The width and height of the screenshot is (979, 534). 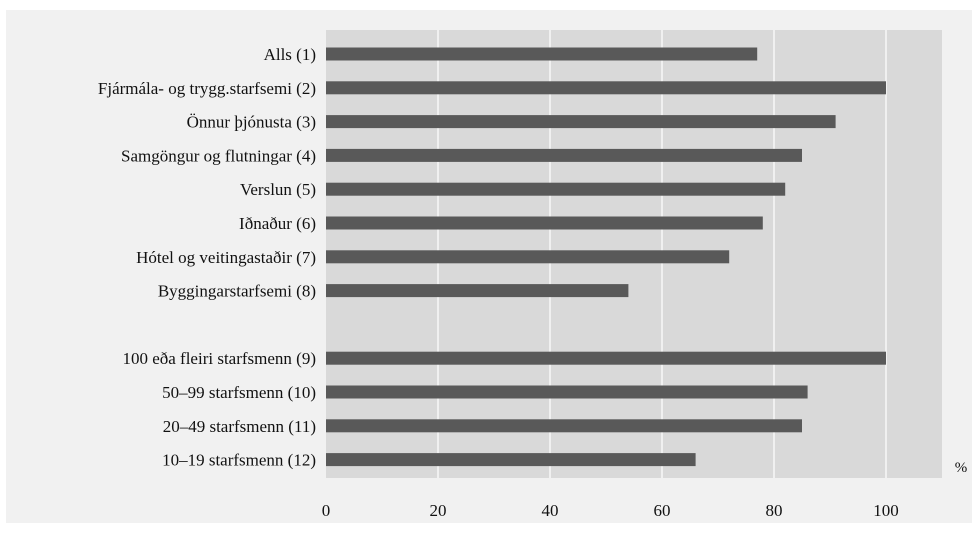 What do you see at coordinates (207, 88) in the screenshot?
I see `category-label: Fjármála- og trygg.starfsemi (2)` at bounding box center [207, 88].